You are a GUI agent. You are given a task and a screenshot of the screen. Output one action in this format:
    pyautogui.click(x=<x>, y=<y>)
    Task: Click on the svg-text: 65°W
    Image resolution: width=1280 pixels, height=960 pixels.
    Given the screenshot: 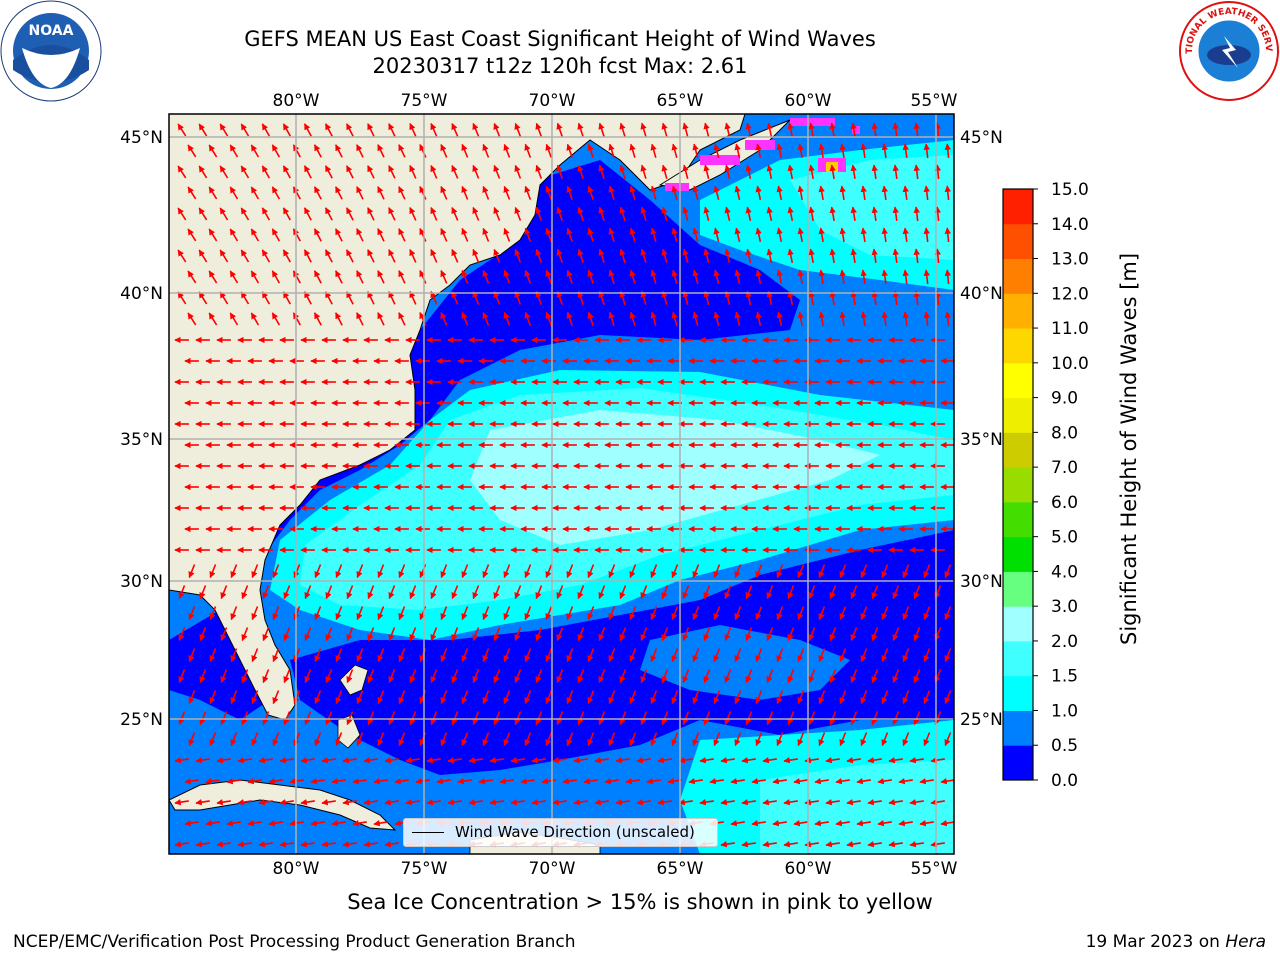 What is the action you would take?
    pyautogui.click(x=680, y=101)
    